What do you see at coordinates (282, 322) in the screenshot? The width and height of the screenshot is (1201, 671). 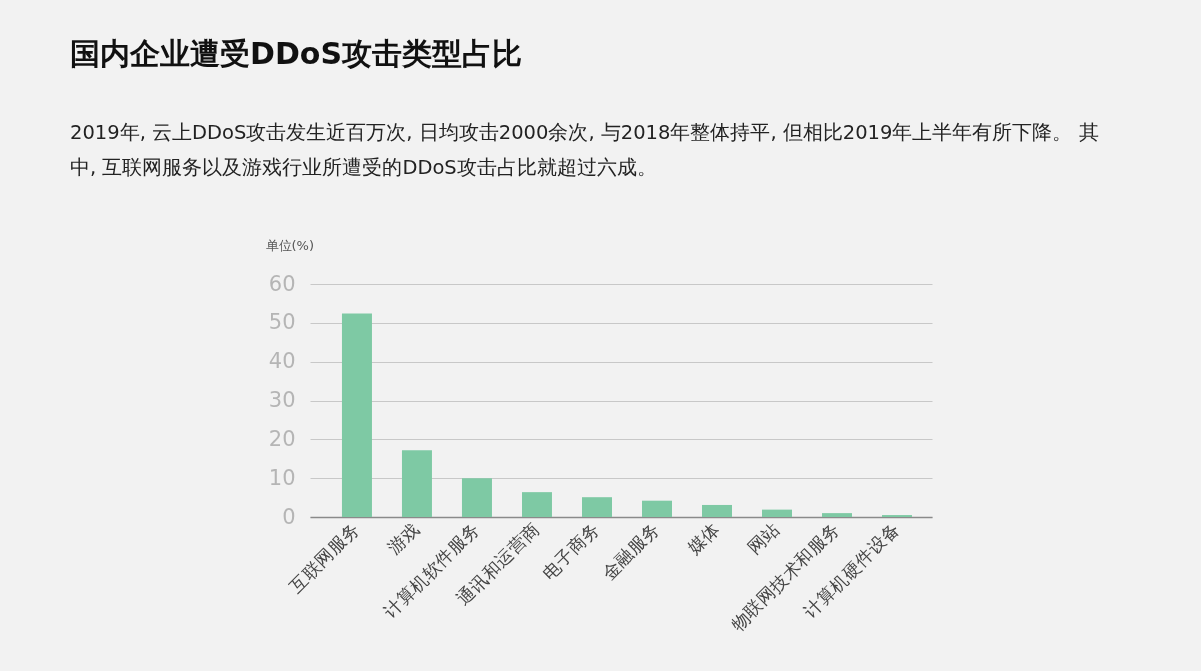 I see `y-tick-label: 50` at bounding box center [282, 322].